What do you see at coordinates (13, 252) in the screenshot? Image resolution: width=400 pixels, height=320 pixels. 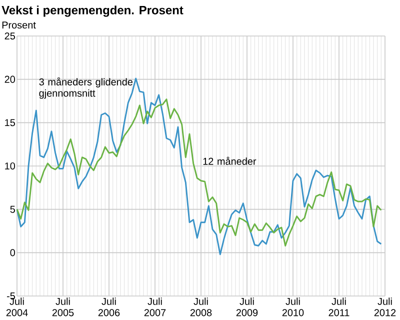 I see `y-tick-label: 0` at bounding box center [13, 252].